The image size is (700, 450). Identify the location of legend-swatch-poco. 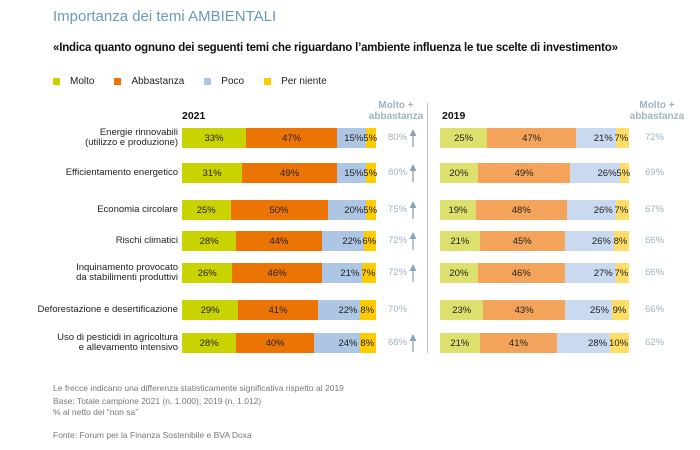
(208, 81).